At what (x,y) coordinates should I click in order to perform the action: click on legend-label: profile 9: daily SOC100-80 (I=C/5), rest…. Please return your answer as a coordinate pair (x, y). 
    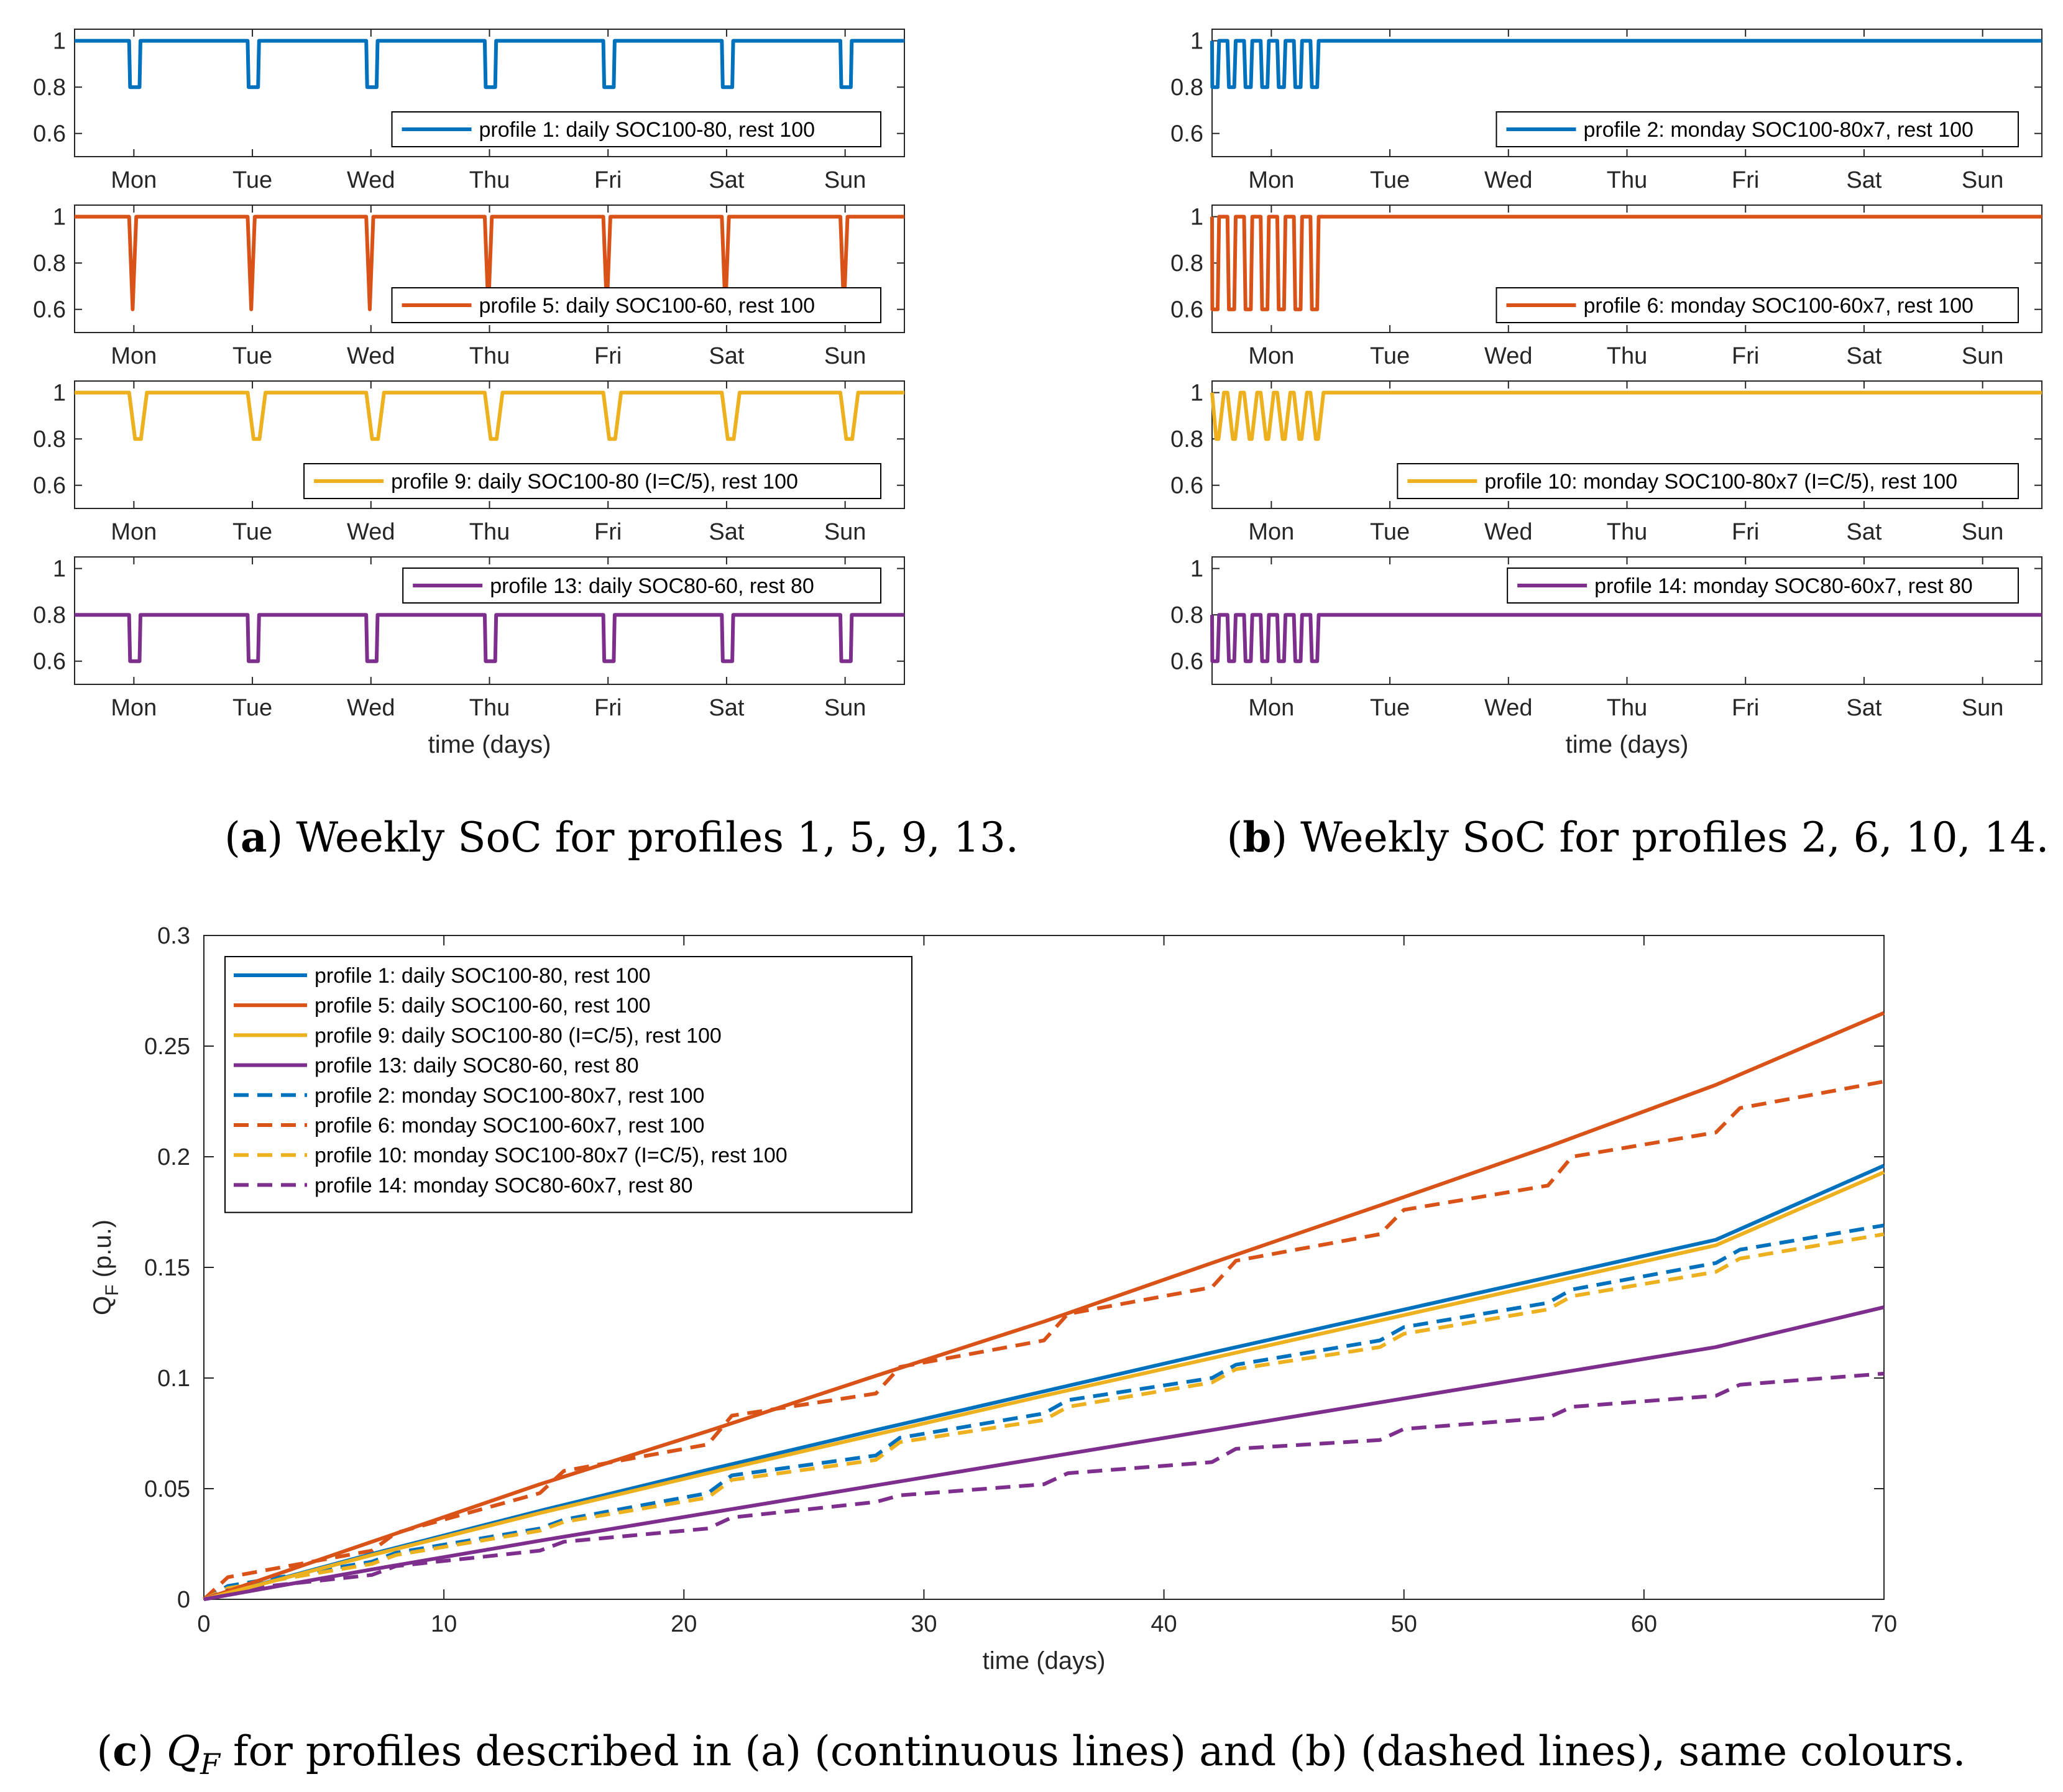
    Looking at the image, I should click on (594, 482).